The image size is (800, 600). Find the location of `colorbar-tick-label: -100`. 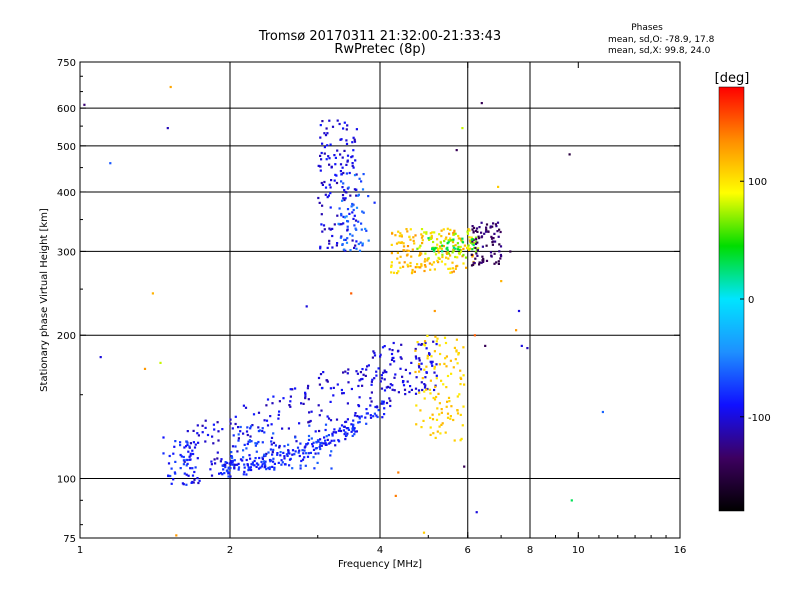

colorbar-tick-label: -100 is located at coordinates (759, 418).